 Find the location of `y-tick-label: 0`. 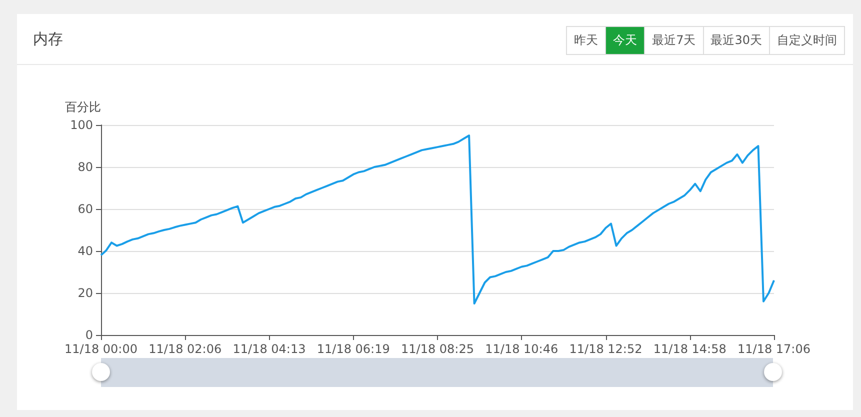

y-tick-label: 0 is located at coordinates (89, 335).